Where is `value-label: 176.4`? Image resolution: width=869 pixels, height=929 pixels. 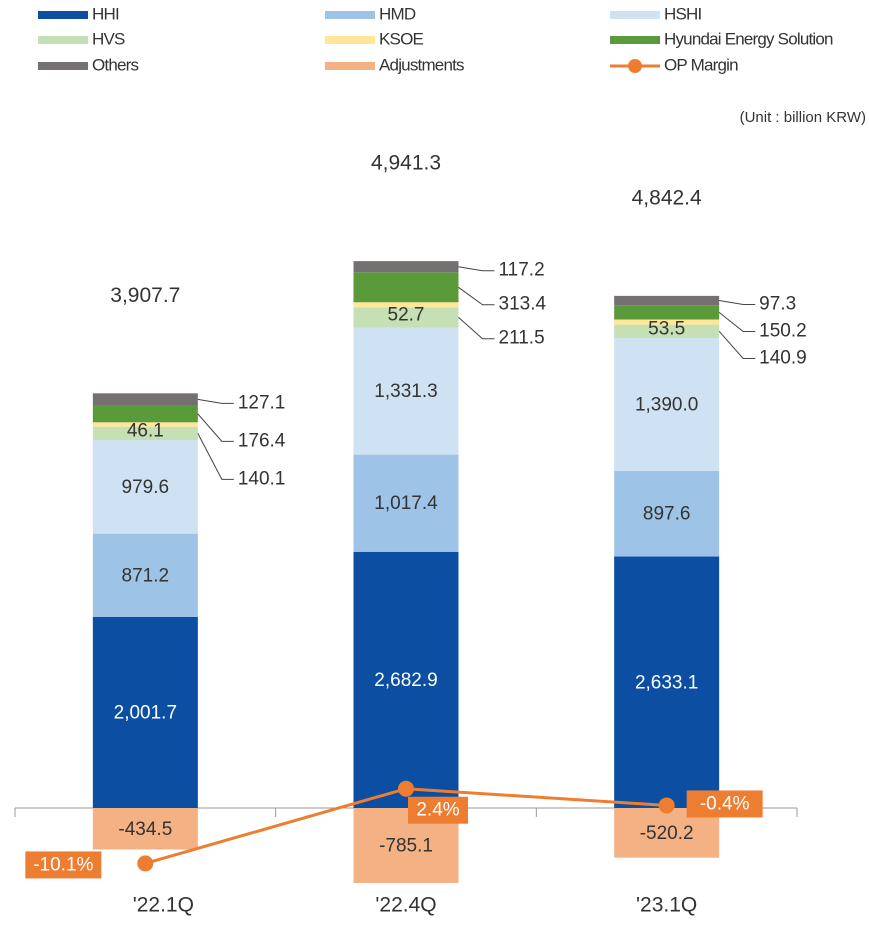 value-label: 176.4 is located at coordinates (262, 440).